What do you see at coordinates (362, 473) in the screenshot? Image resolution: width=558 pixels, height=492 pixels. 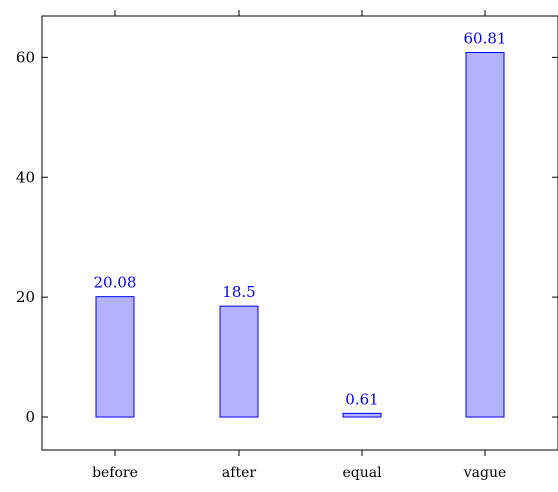 I see `x-tick-label: equal` at bounding box center [362, 473].